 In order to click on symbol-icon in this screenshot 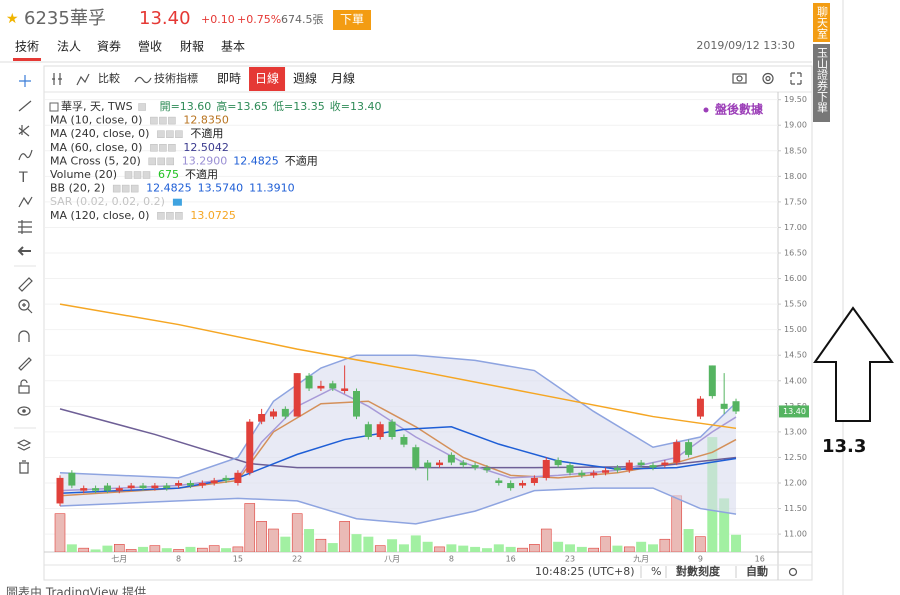, I will do `click(57, 79)`.